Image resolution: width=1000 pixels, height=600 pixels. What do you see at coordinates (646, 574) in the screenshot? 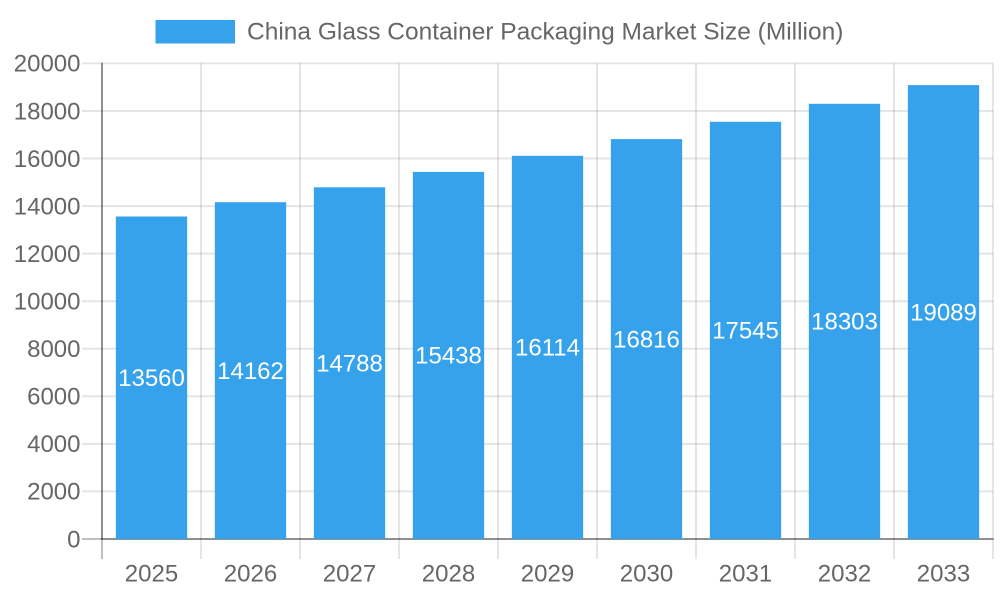
I see `svg-text: 2030` at bounding box center [646, 574].